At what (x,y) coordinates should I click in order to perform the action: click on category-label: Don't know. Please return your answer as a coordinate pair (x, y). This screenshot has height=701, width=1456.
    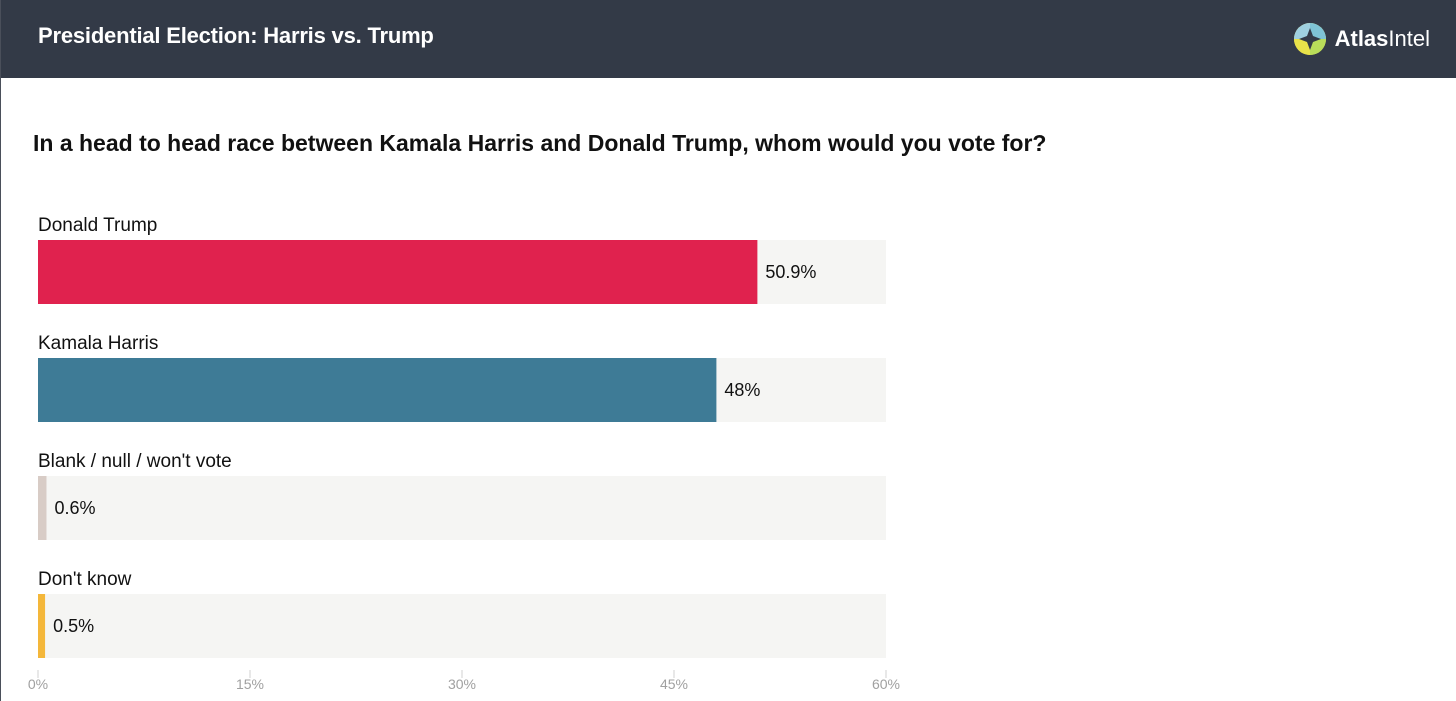
    Looking at the image, I should click on (85, 579).